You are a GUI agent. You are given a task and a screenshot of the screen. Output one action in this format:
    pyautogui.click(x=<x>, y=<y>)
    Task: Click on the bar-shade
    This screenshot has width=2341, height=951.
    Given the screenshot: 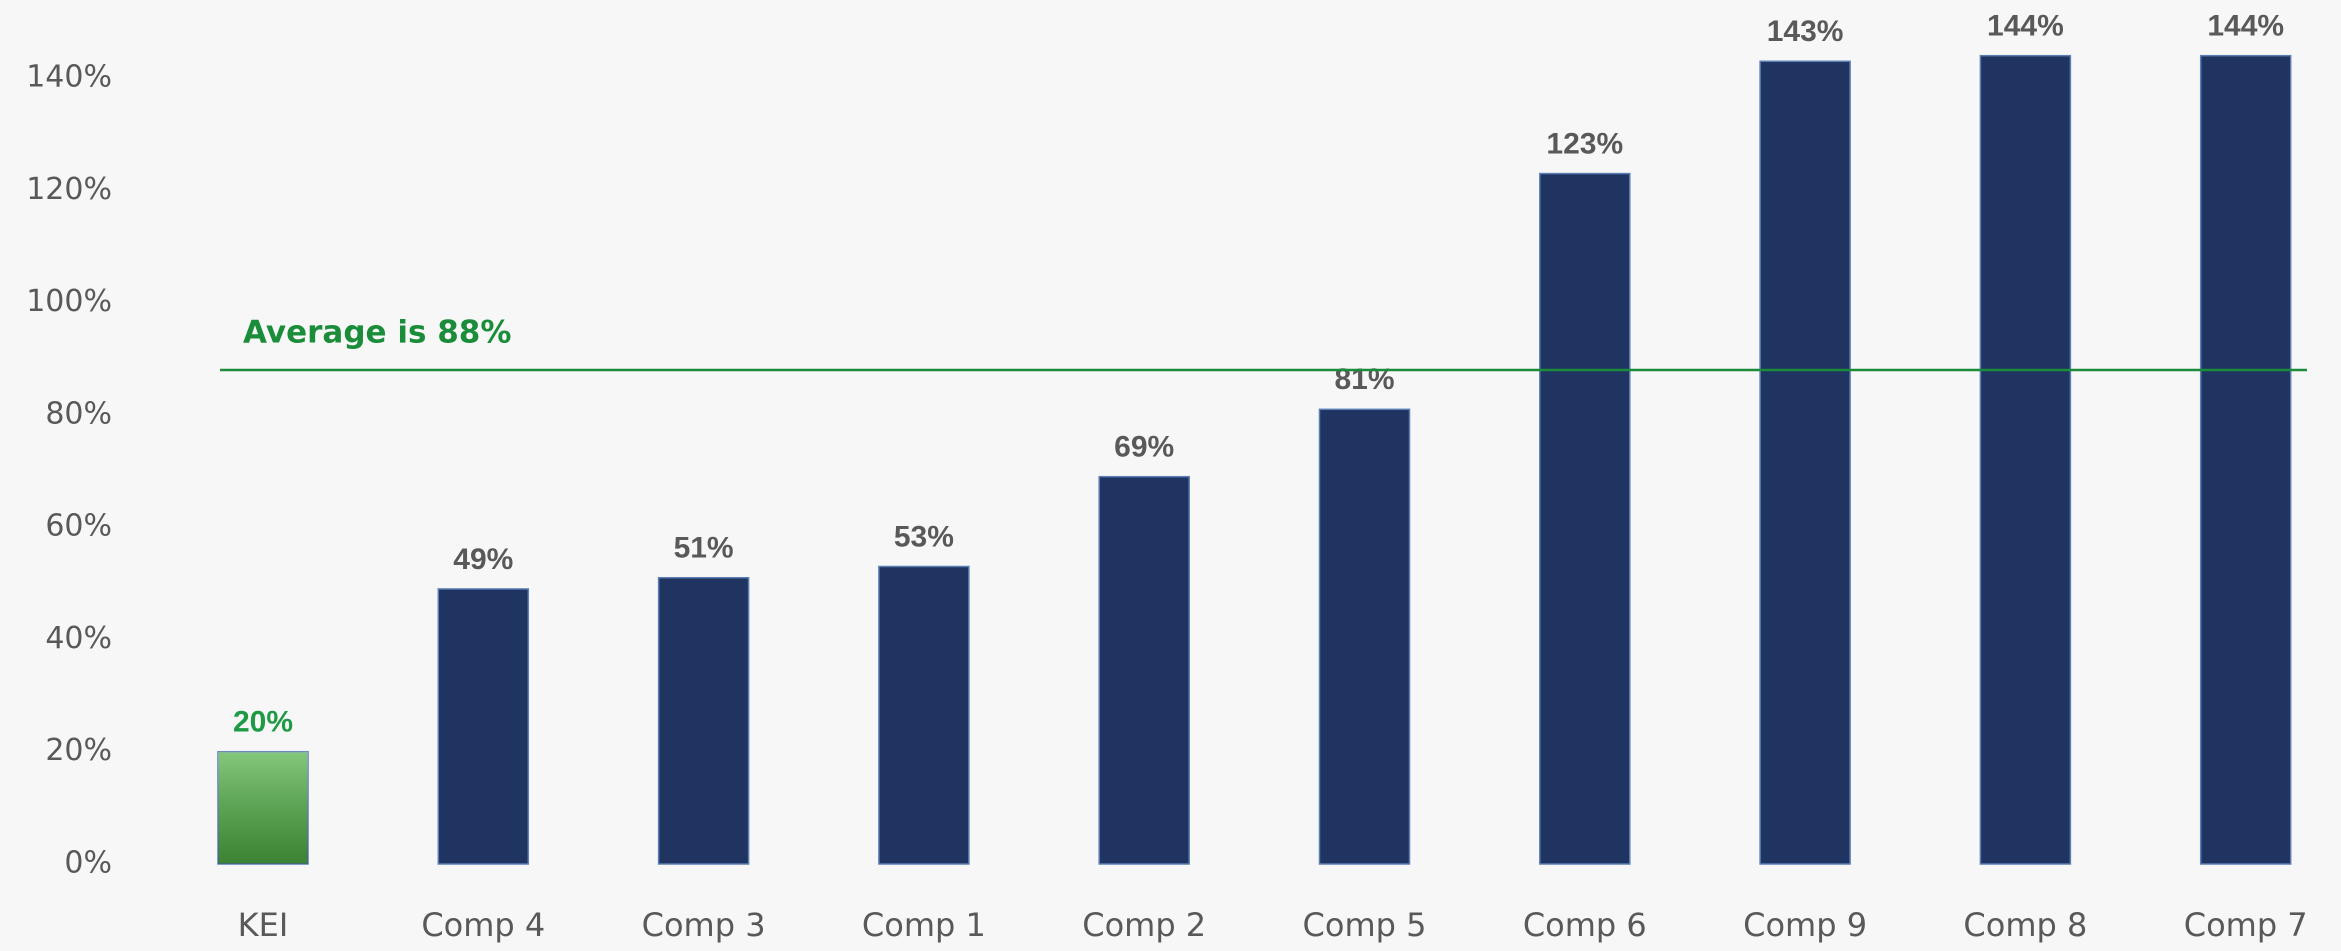 What is the action you would take?
    pyautogui.click(x=263, y=807)
    